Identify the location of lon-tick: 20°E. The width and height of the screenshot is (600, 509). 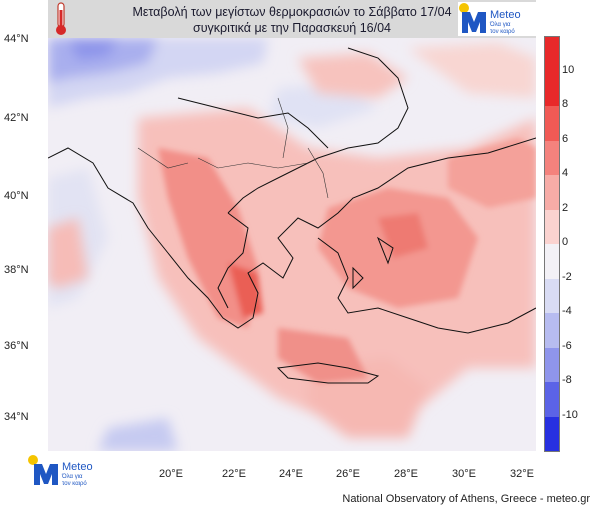
(171, 474).